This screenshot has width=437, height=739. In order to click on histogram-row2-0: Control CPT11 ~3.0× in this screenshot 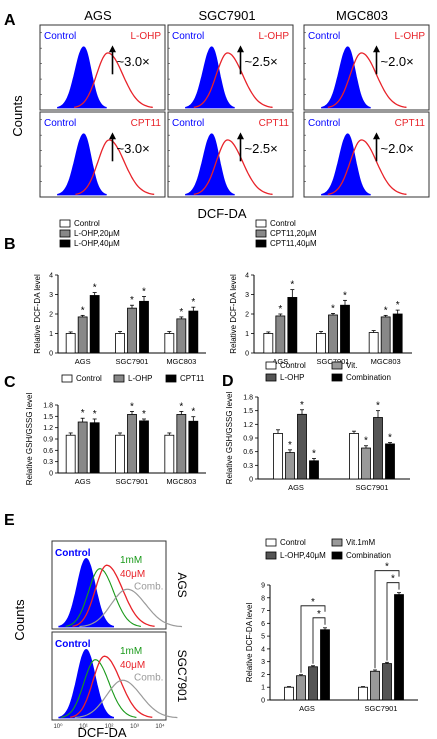, I will do `click(102, 154)`.